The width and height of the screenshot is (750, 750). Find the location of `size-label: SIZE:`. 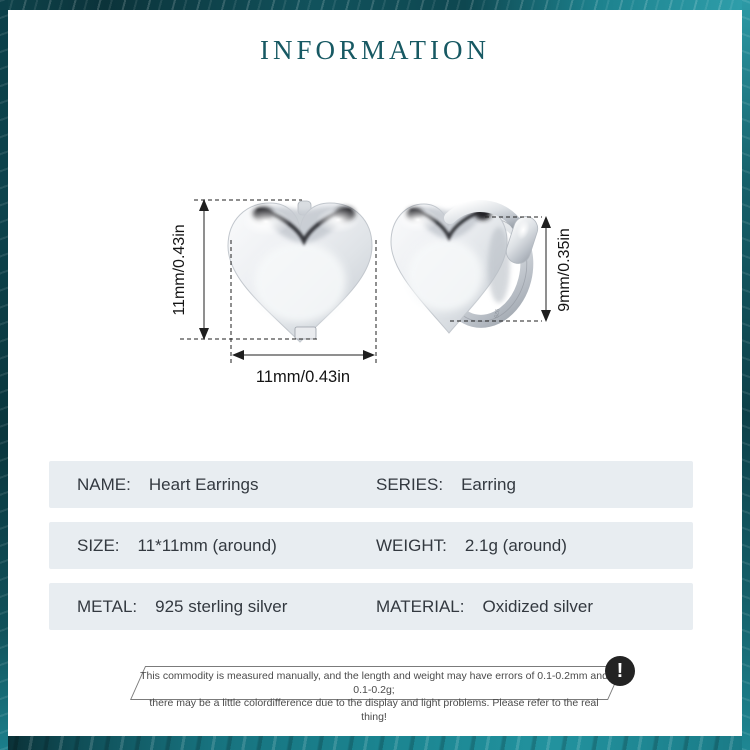

size-label: SIZE: is located at coordinates (98, 545).